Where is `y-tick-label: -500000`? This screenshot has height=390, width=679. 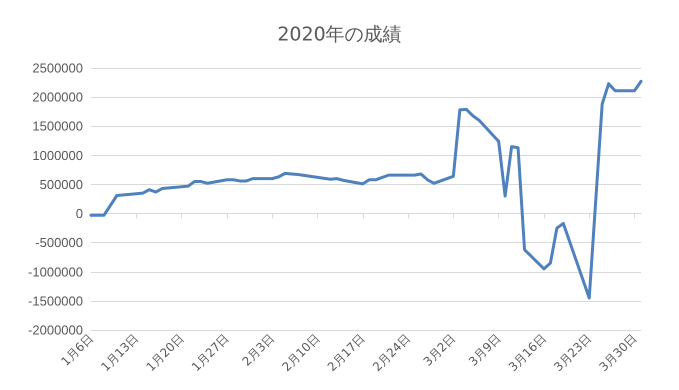
y-tick-label: -500000 is located at coordinates (59, 242).